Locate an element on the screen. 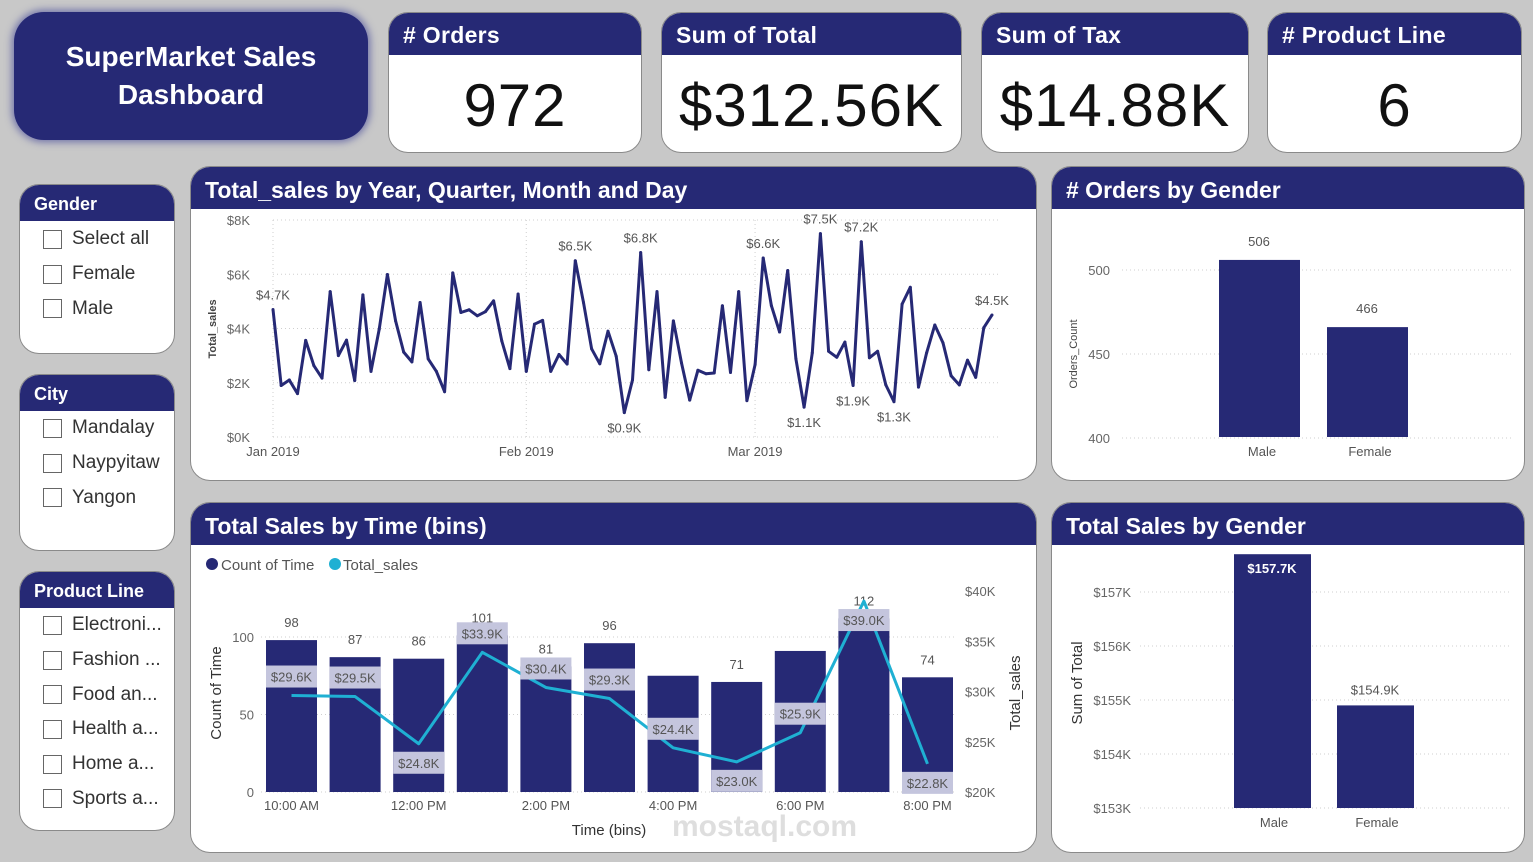 The image size is (1533, 862). title-line-2: Dashboard is located at coordinates (191, 94).